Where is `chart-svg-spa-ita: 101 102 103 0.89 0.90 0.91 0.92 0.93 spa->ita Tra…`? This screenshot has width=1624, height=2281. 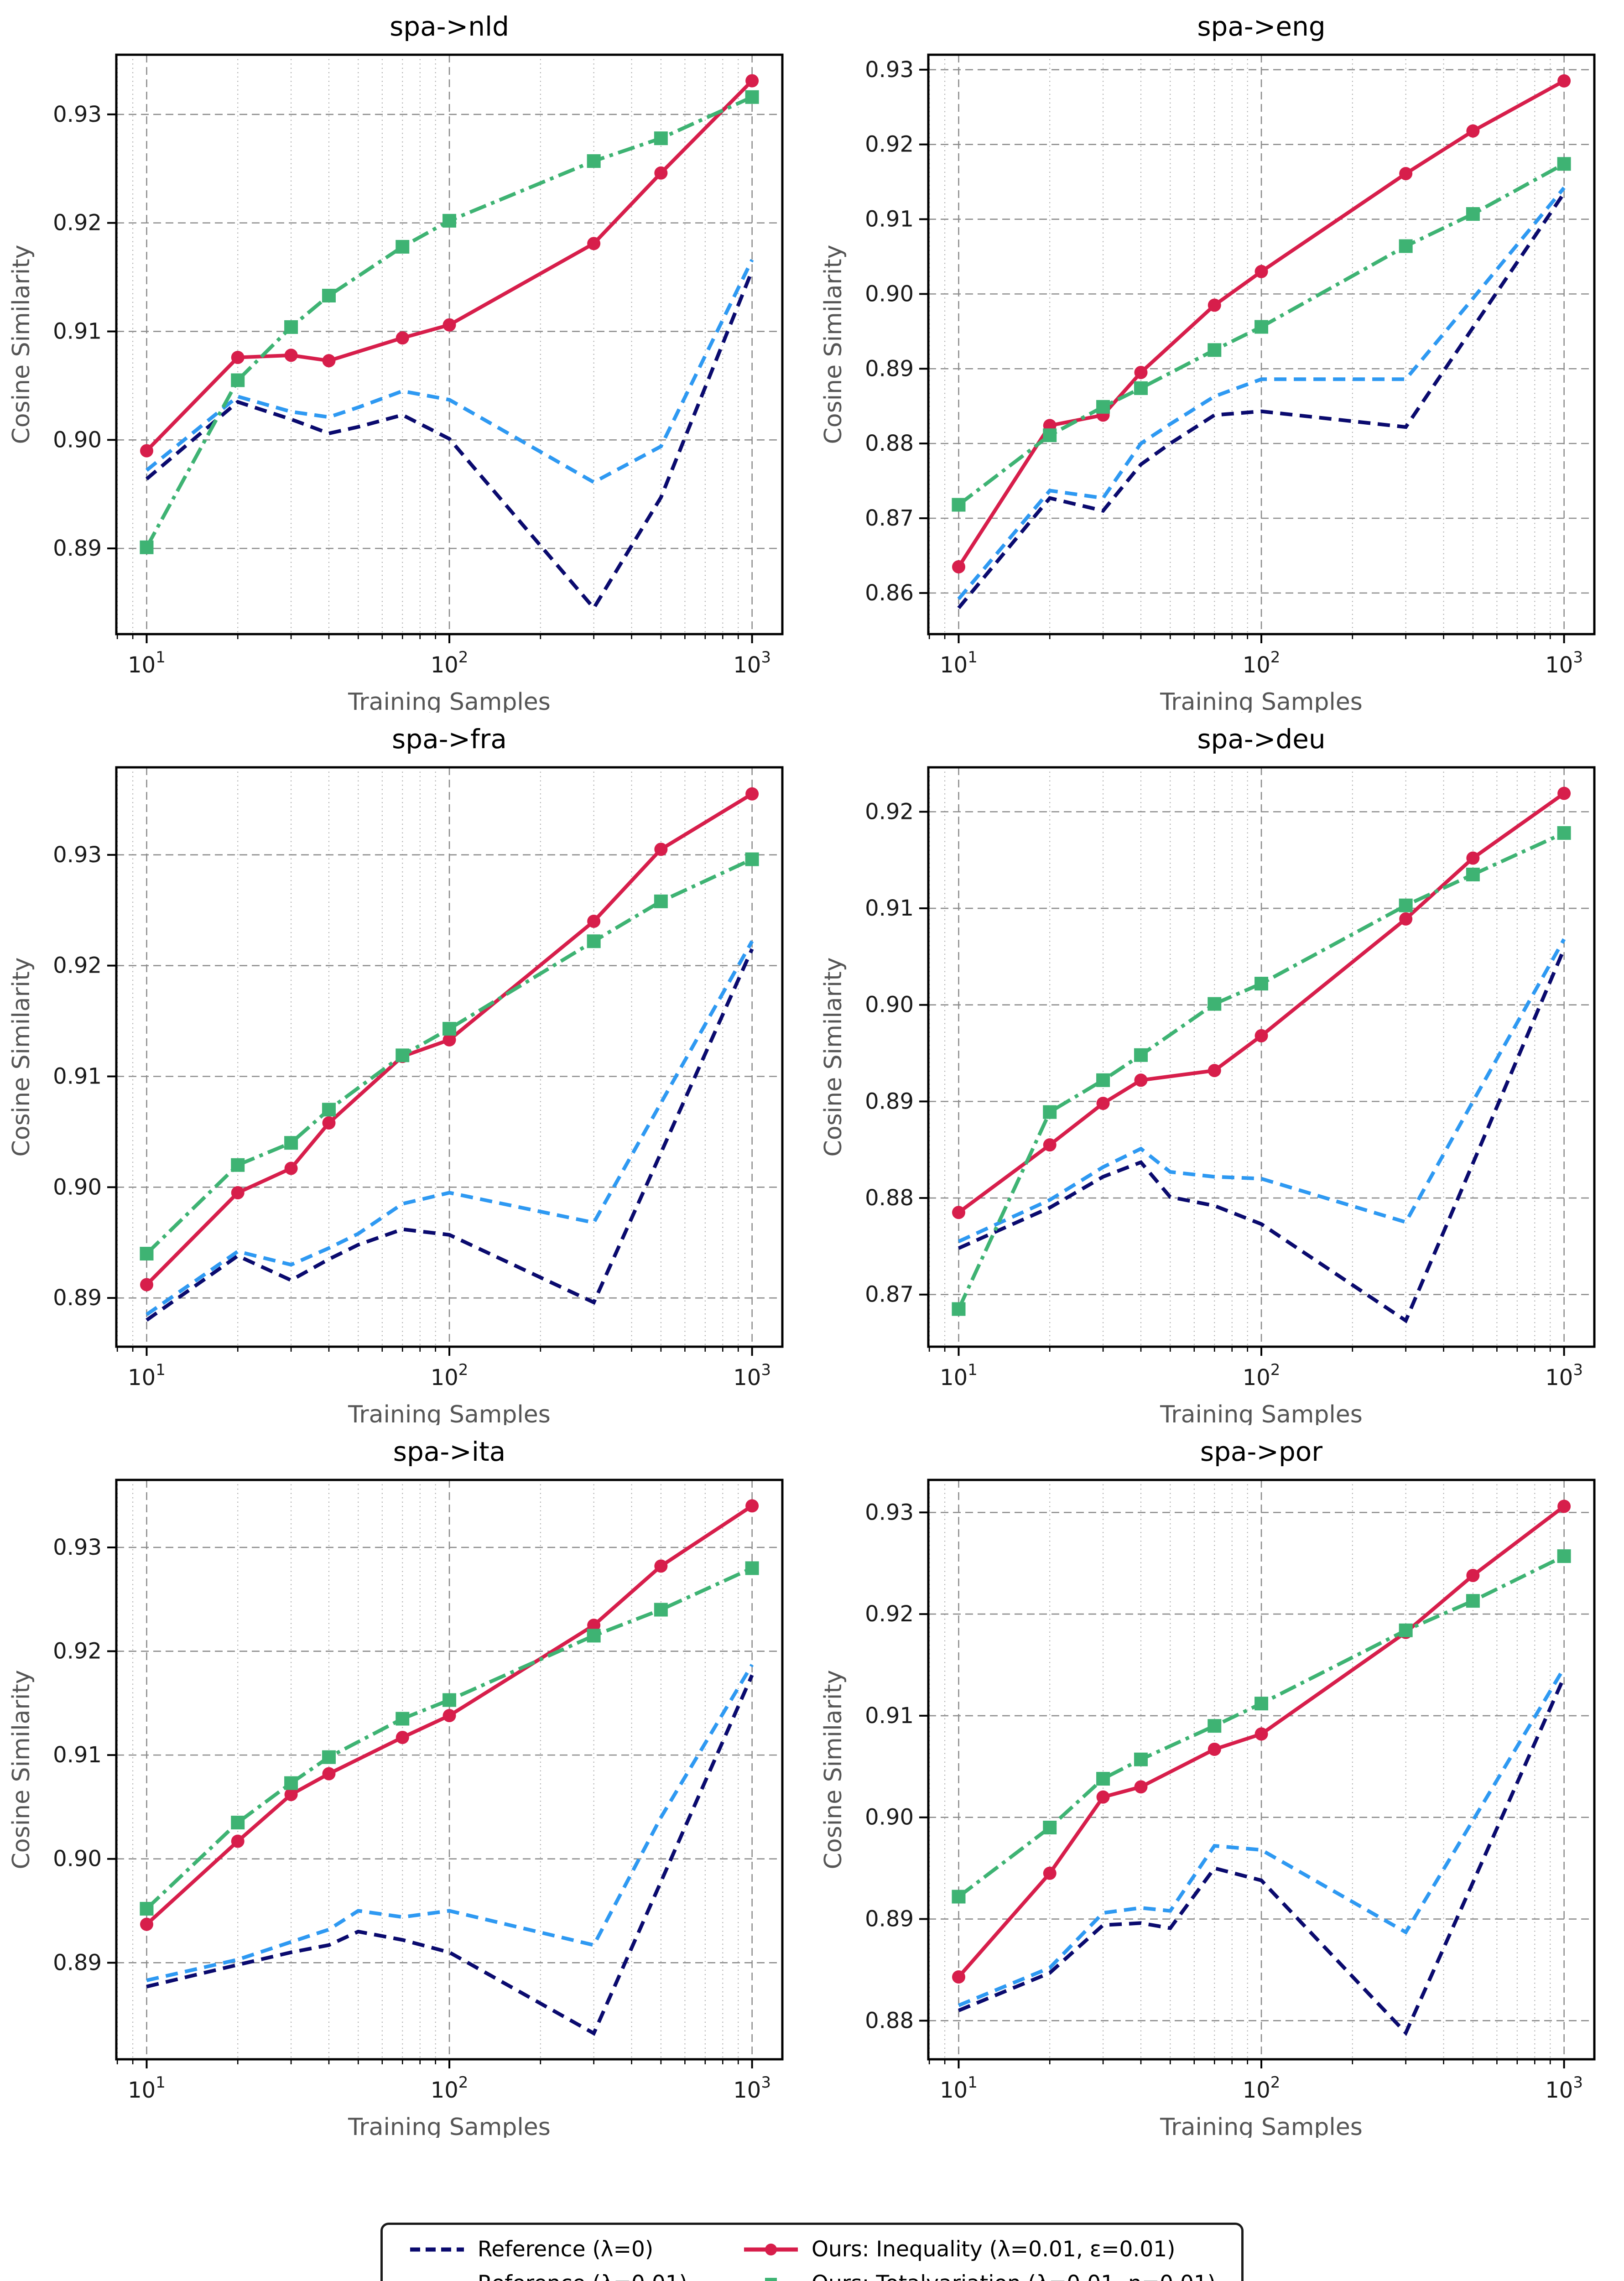 chart-svg-spa-ita: 101 102 103 0.89 0.90 0.91 0.92 0.93 spa->ita Tra… is located at coordinates (396, 1787).